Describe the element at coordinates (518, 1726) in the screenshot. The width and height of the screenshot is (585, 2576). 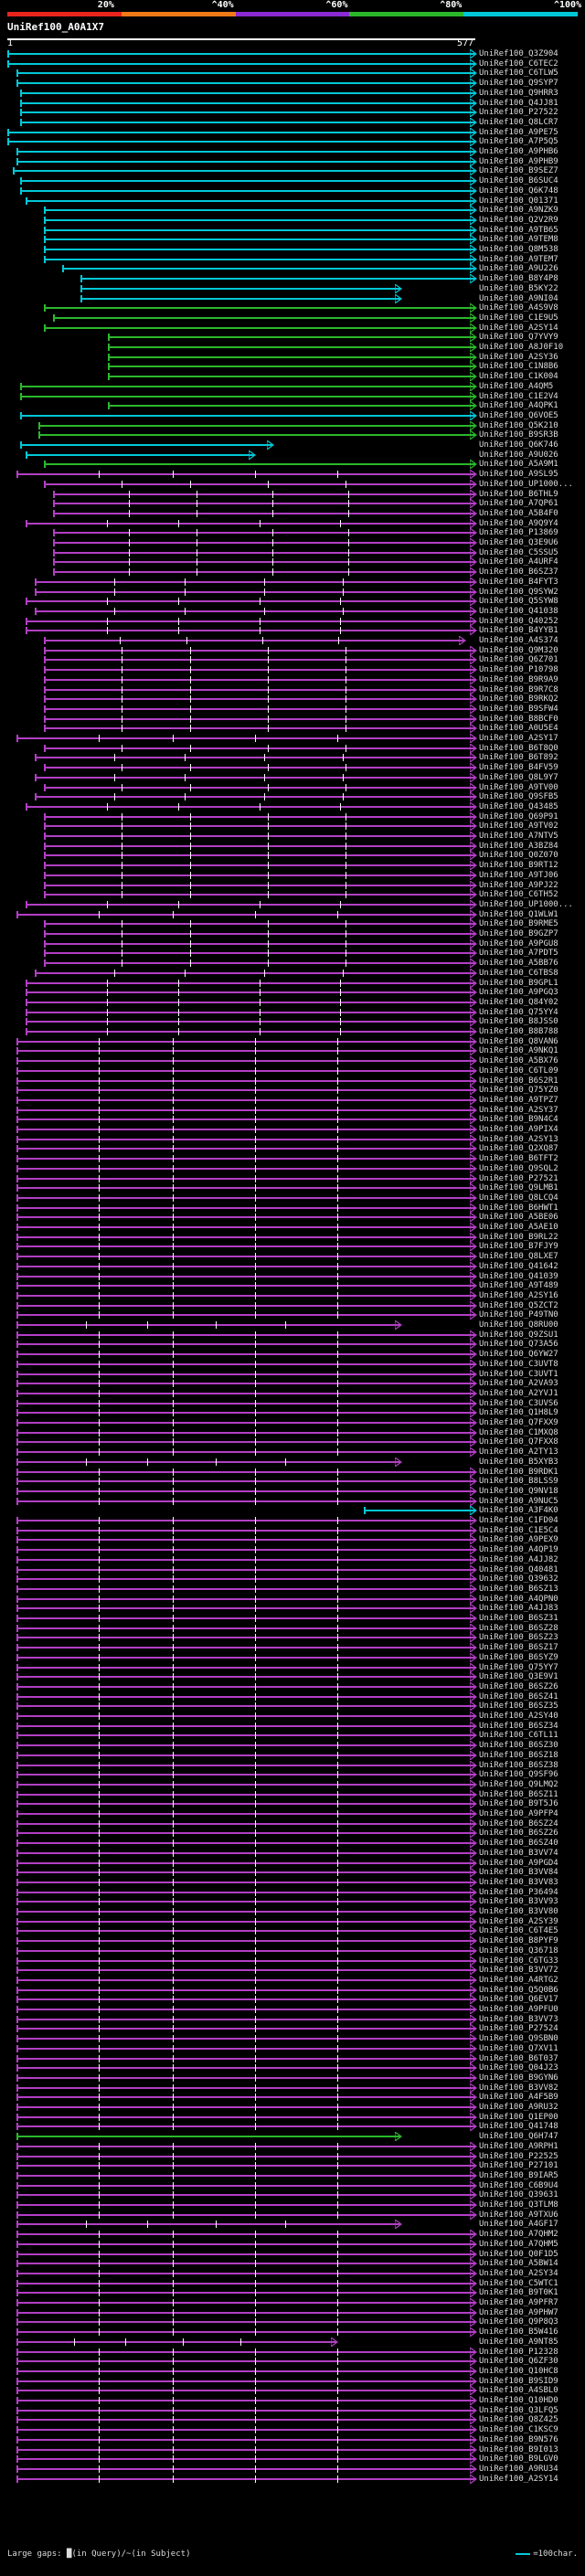
I see `hit-label: UniRef100_B6SZ34` at that location.